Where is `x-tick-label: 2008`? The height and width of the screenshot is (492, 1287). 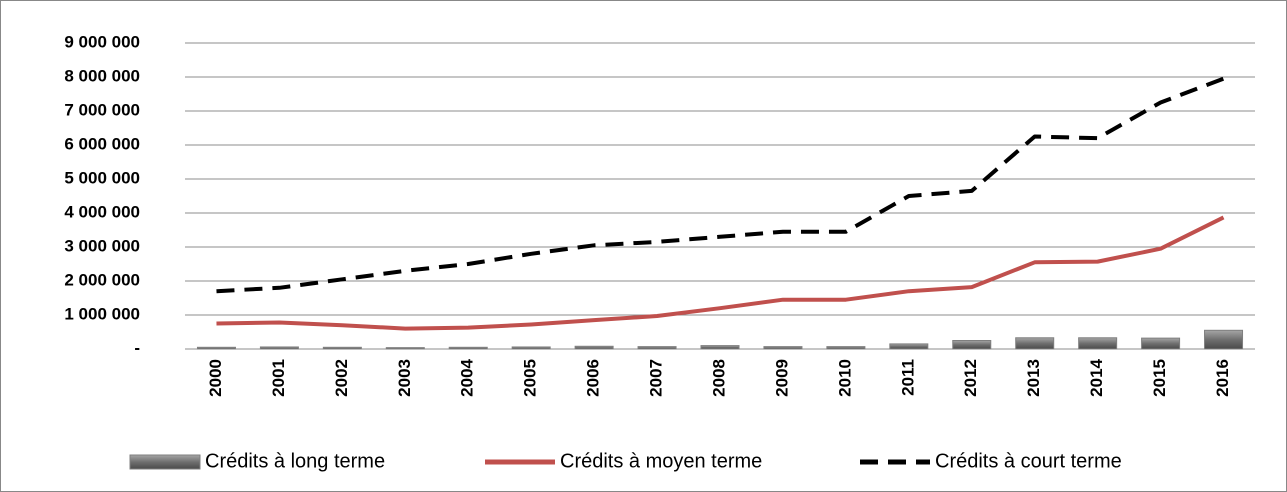 x-tick-label: 2008 is located at coordinates (718, 378).